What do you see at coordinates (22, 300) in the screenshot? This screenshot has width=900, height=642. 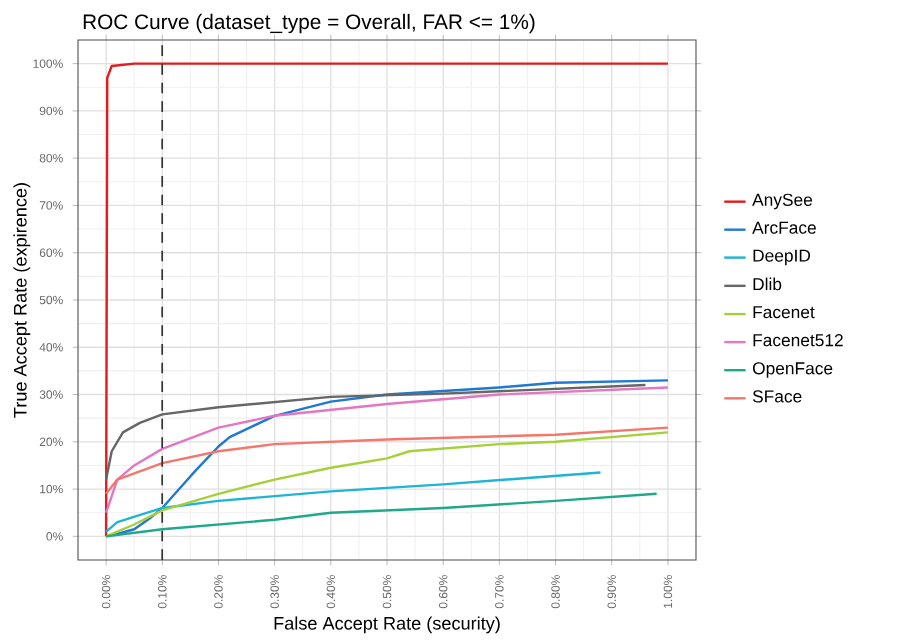 I see `y-axis-title: True Accept Rate (expirence)` at bounding box center [22, 300].